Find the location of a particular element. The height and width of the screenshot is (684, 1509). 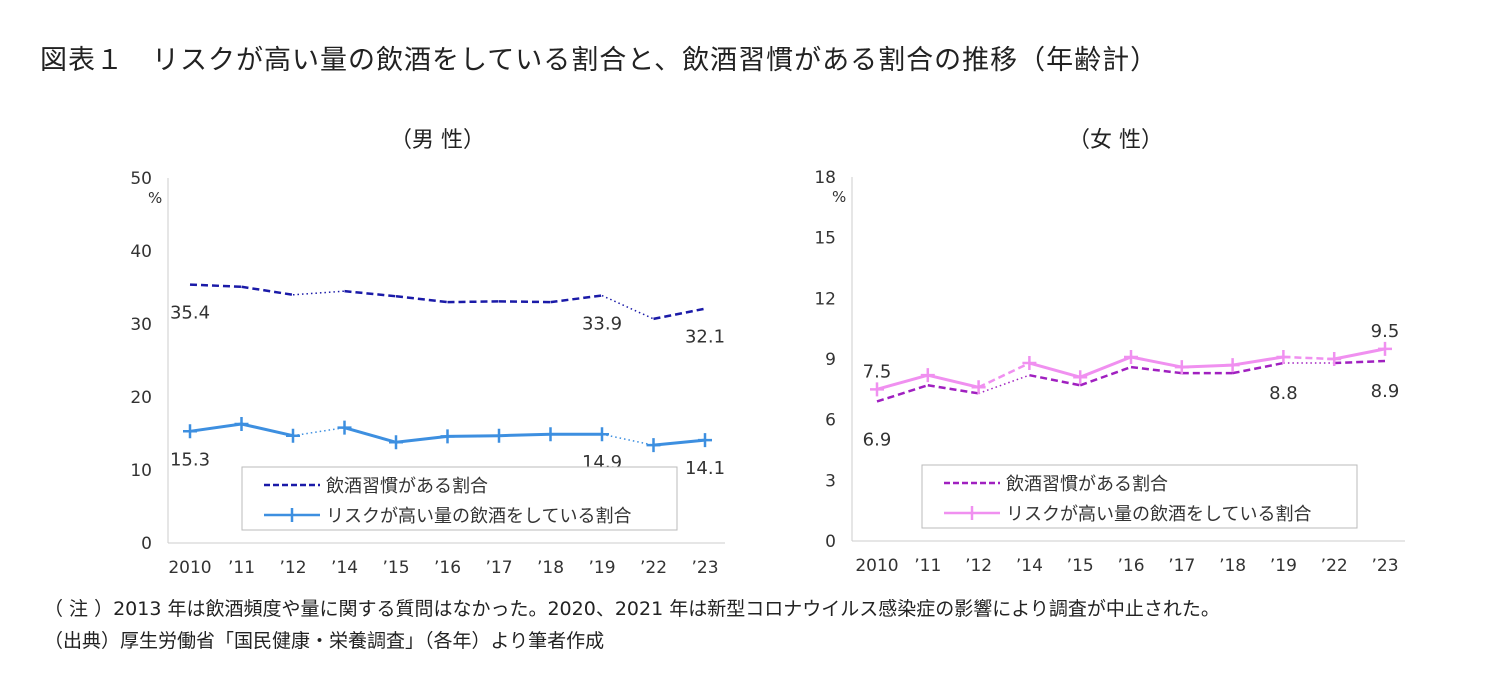

y-tick-label: 40 is located at coordinates (141, 252).